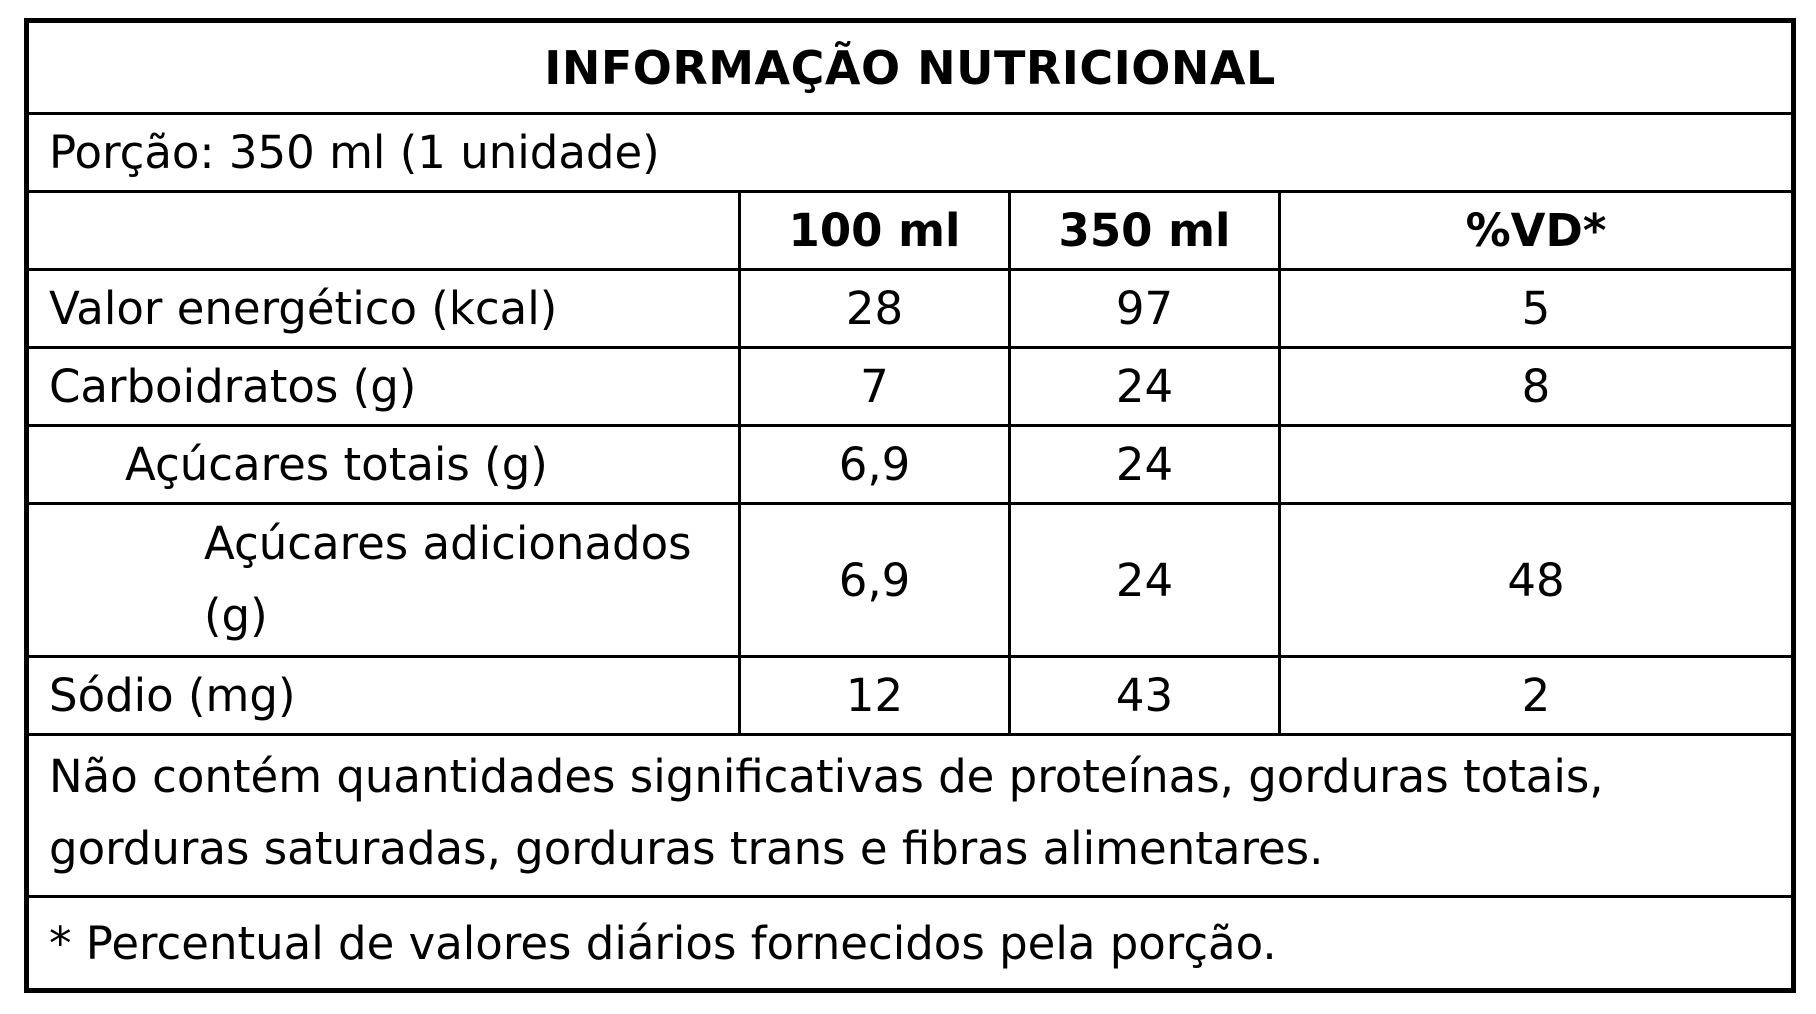  What do you see at coordinates (233, 386) in the screenshot?
I see `row-label-carbs: Carboidratos (g)` at bounding box center [233, 386].